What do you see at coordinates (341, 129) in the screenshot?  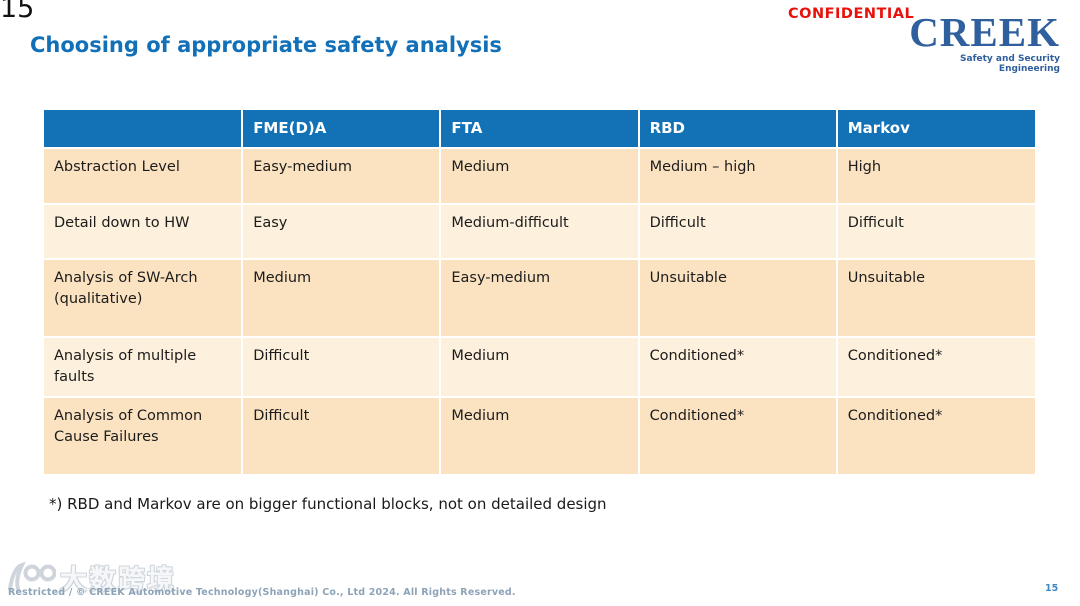 I see `table-header-cell: FME(D)A` at bounding box center [341, 129].